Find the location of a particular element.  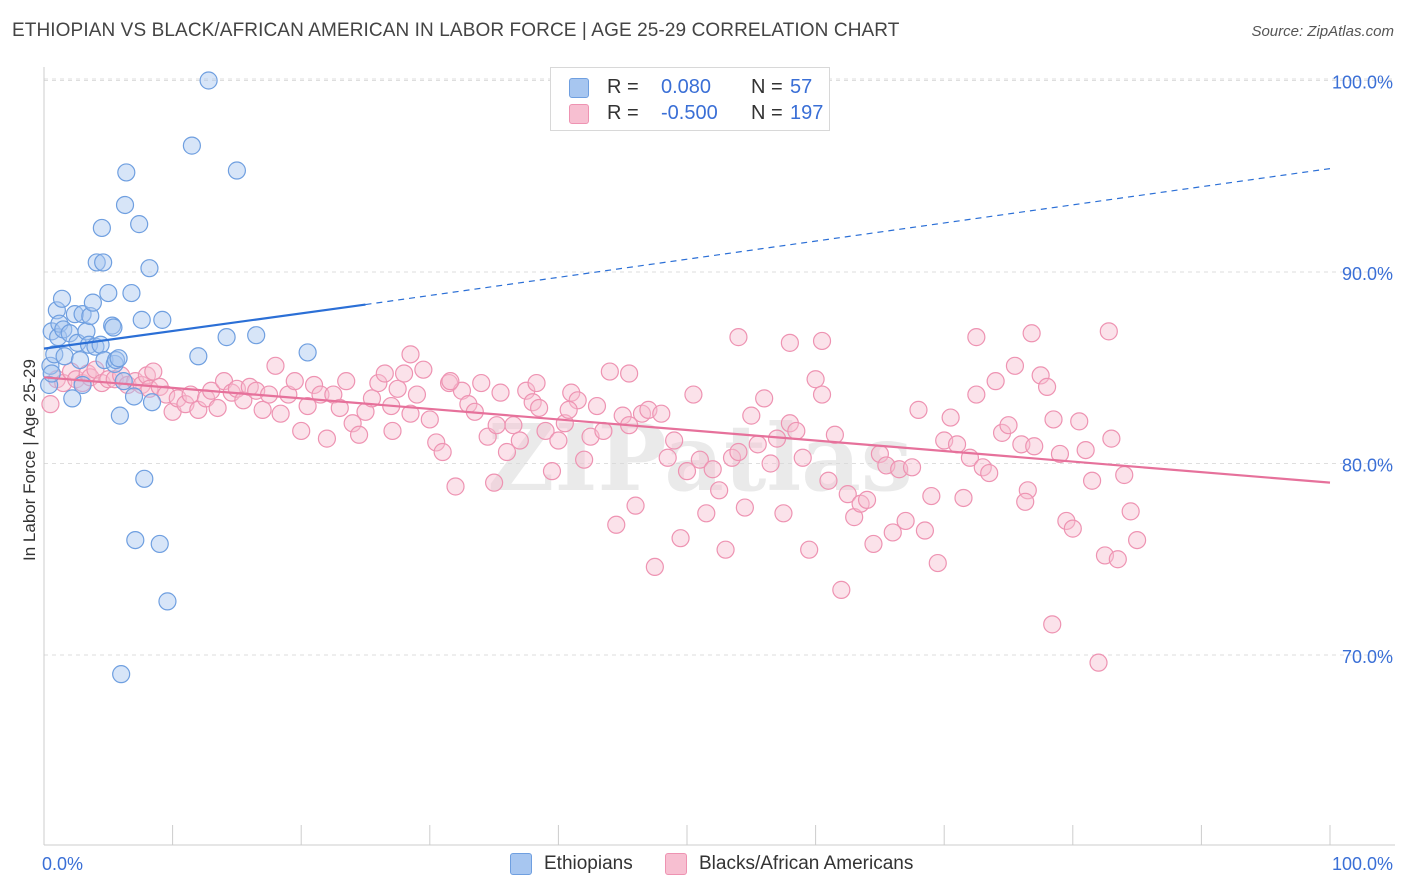

legend-r-label: R = is located at coordinates (623, 113).